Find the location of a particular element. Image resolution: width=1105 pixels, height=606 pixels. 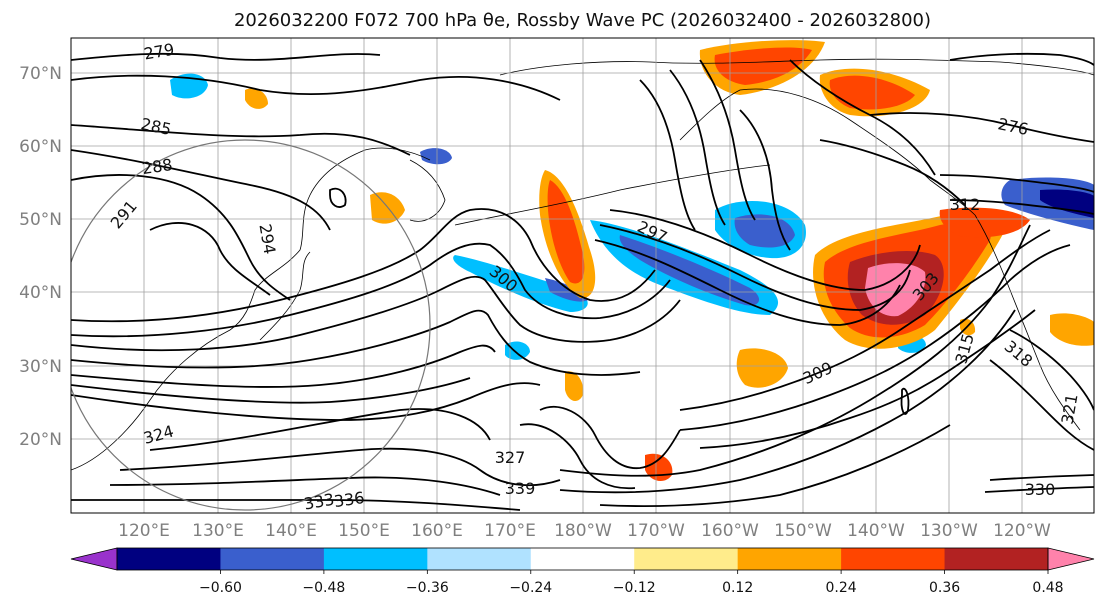

lat-tick-label: 50°N is located at coordinates (40, 220).